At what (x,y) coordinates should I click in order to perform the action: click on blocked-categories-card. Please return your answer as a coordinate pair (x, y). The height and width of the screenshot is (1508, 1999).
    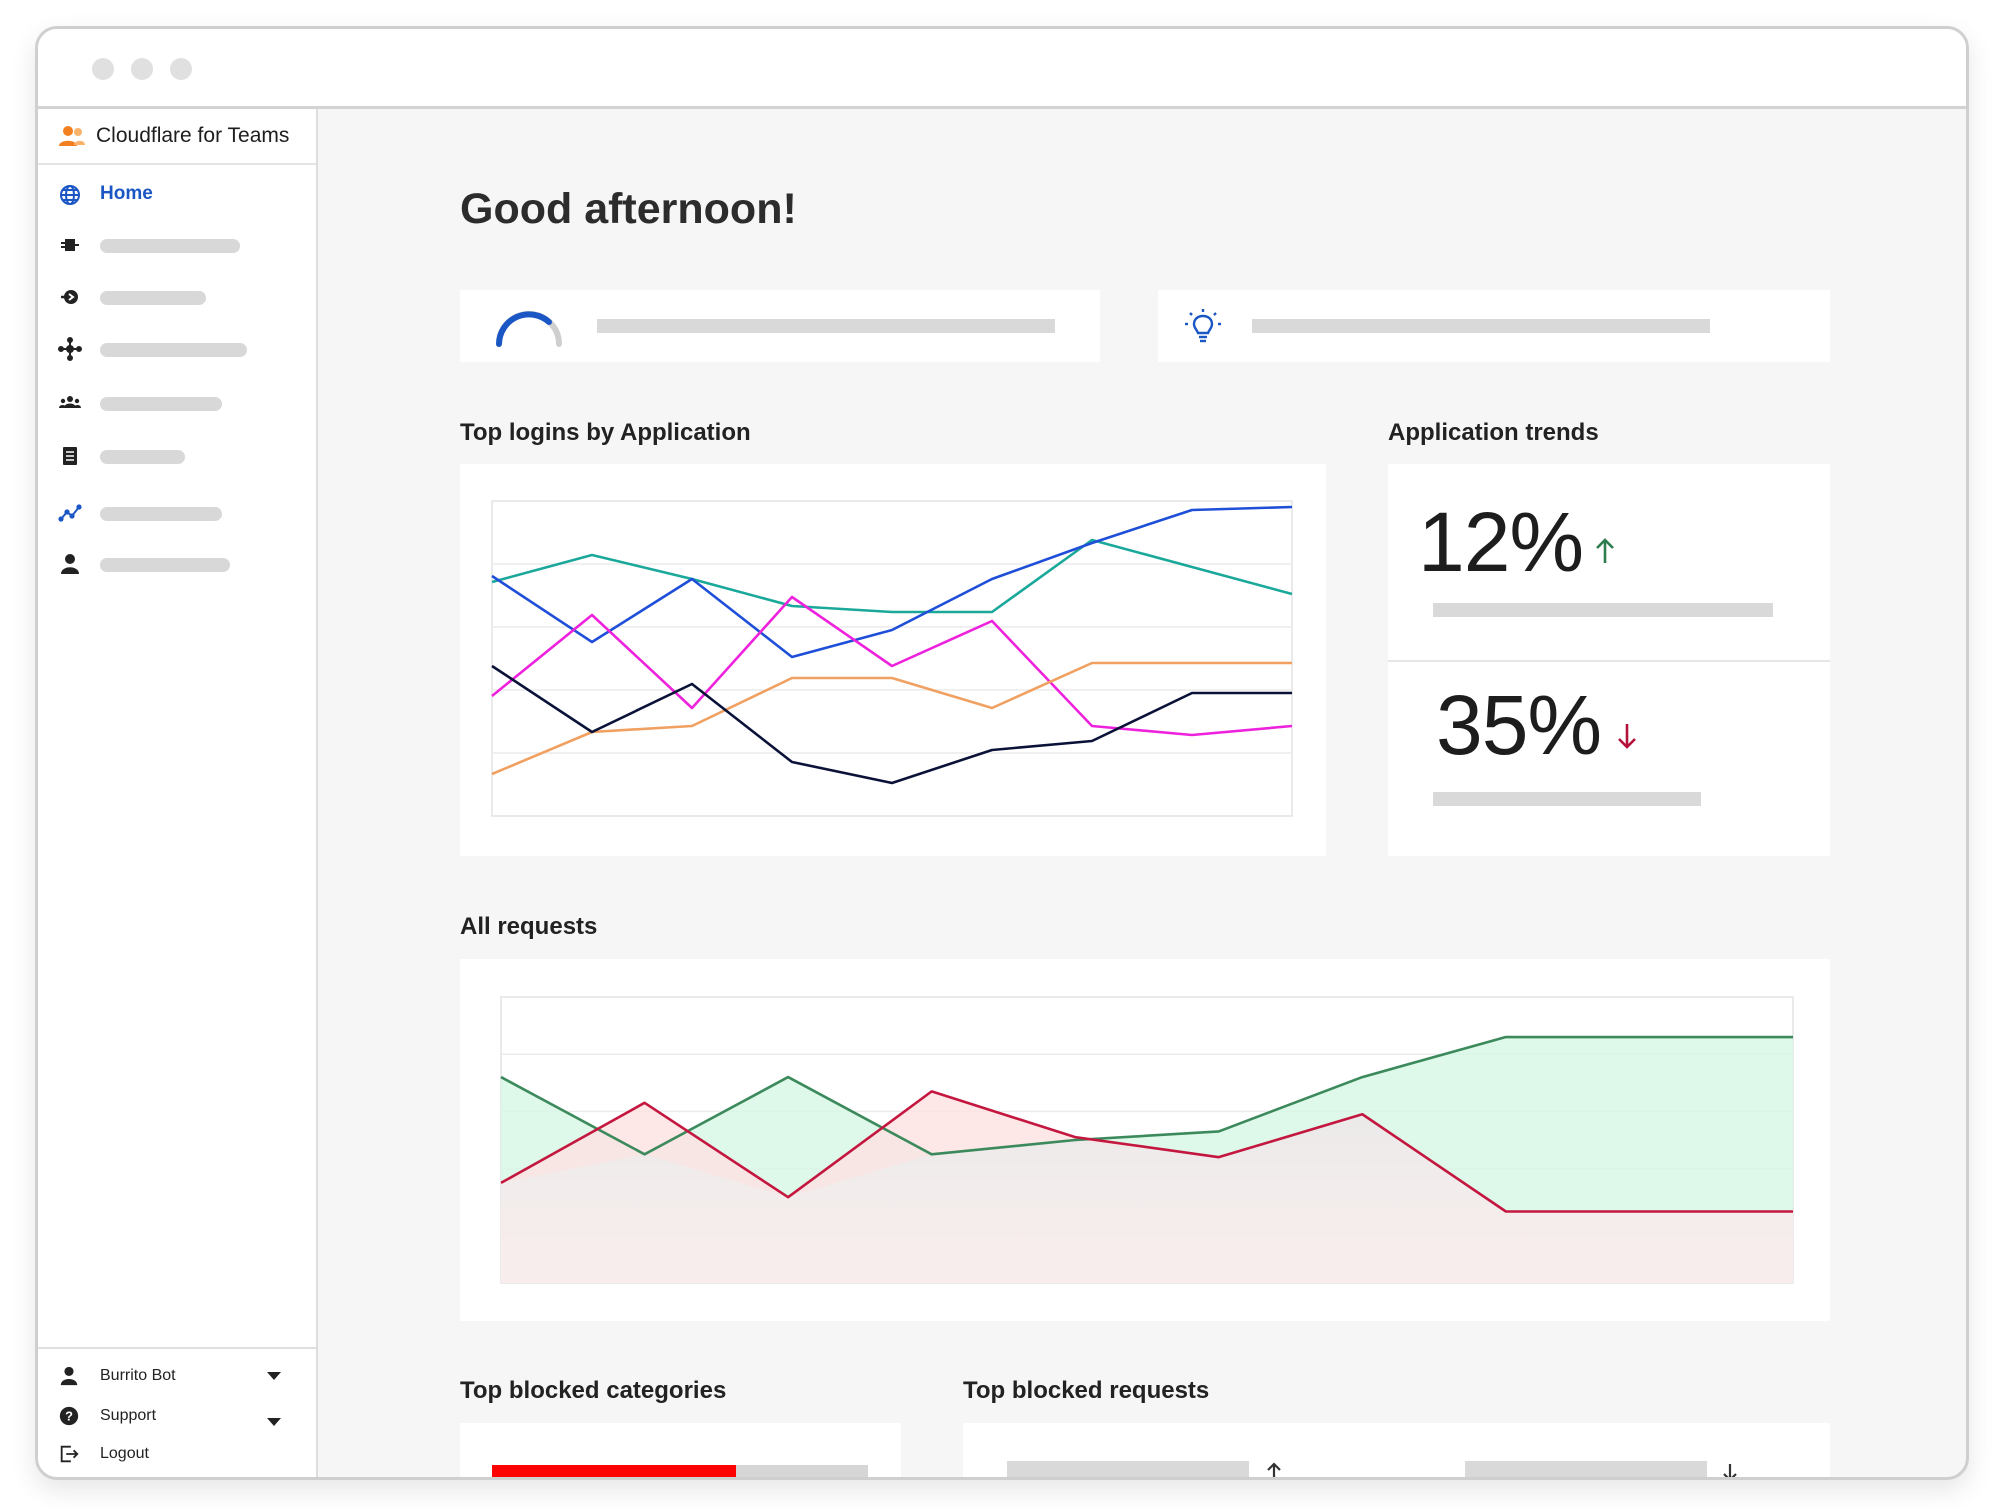
    Looking at the image, I should click on (680, 1450).